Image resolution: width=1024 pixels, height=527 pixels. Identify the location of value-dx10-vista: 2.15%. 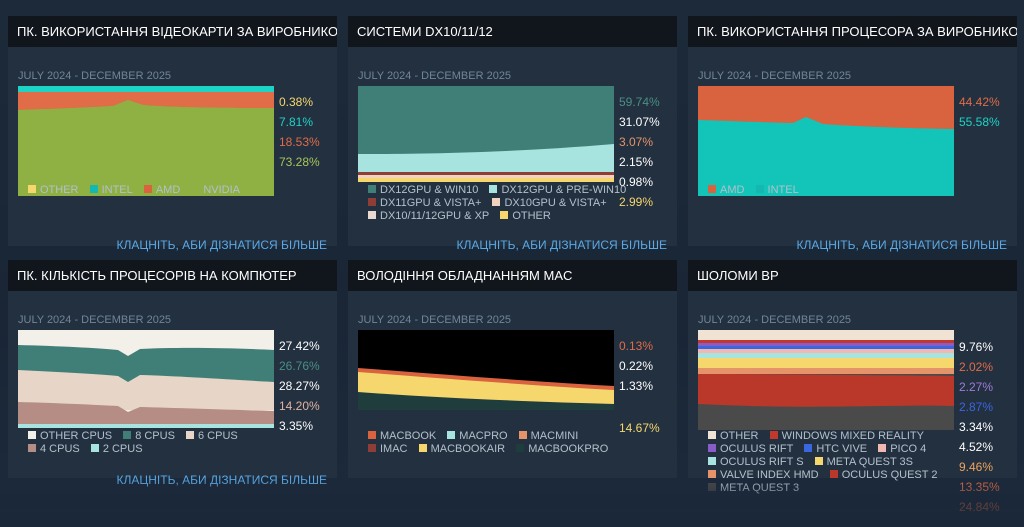
(636, 162).